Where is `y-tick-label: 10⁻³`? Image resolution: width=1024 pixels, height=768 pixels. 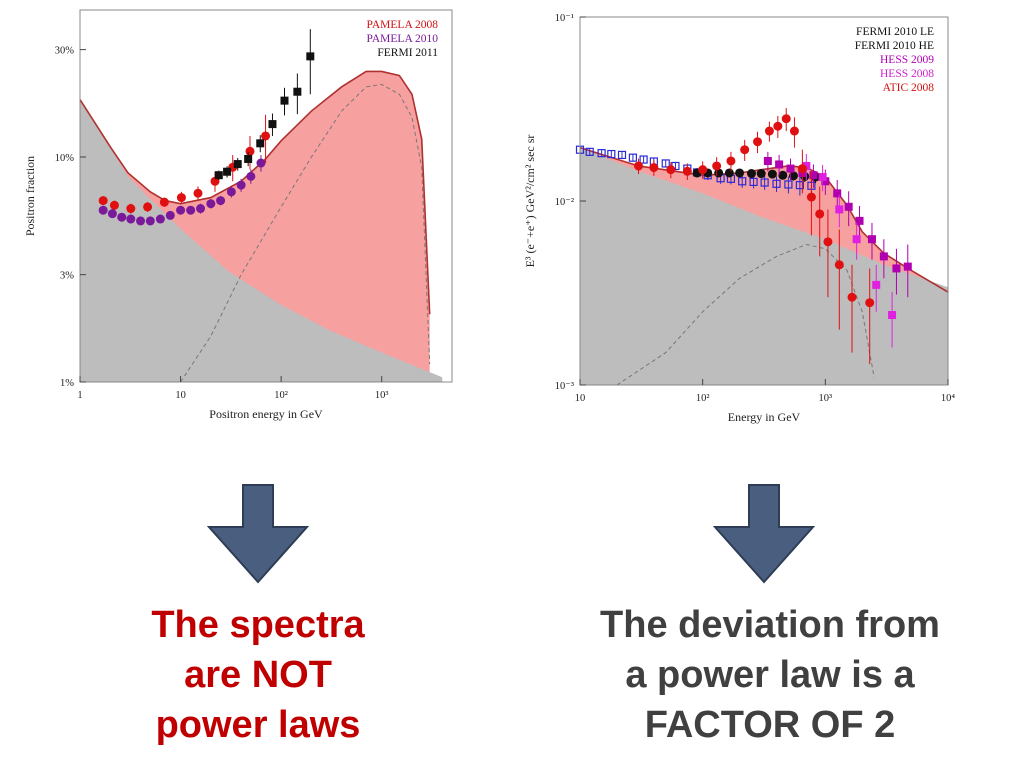
y-tick-label: 10⁻³ is located at coordinates (564, 386).